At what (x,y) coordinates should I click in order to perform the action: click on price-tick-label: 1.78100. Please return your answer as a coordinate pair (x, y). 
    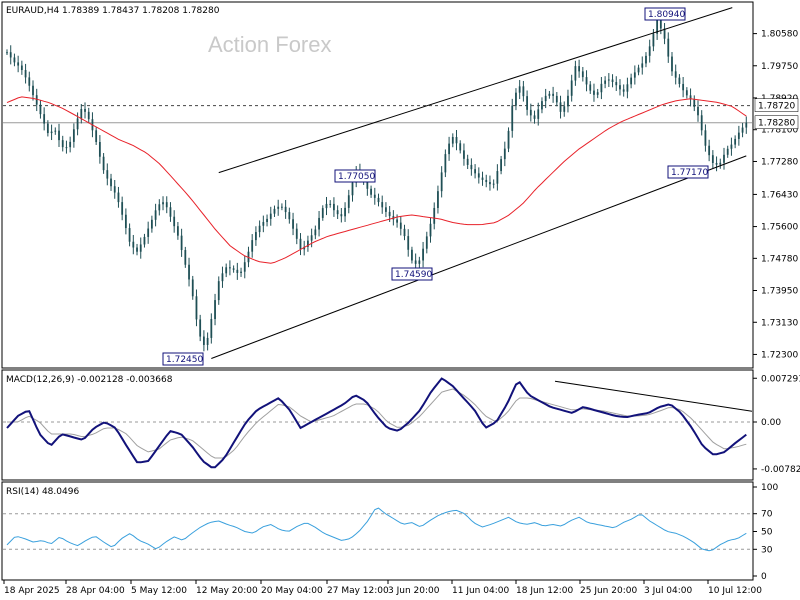
    Looking at the image, I should click on (779, 131).